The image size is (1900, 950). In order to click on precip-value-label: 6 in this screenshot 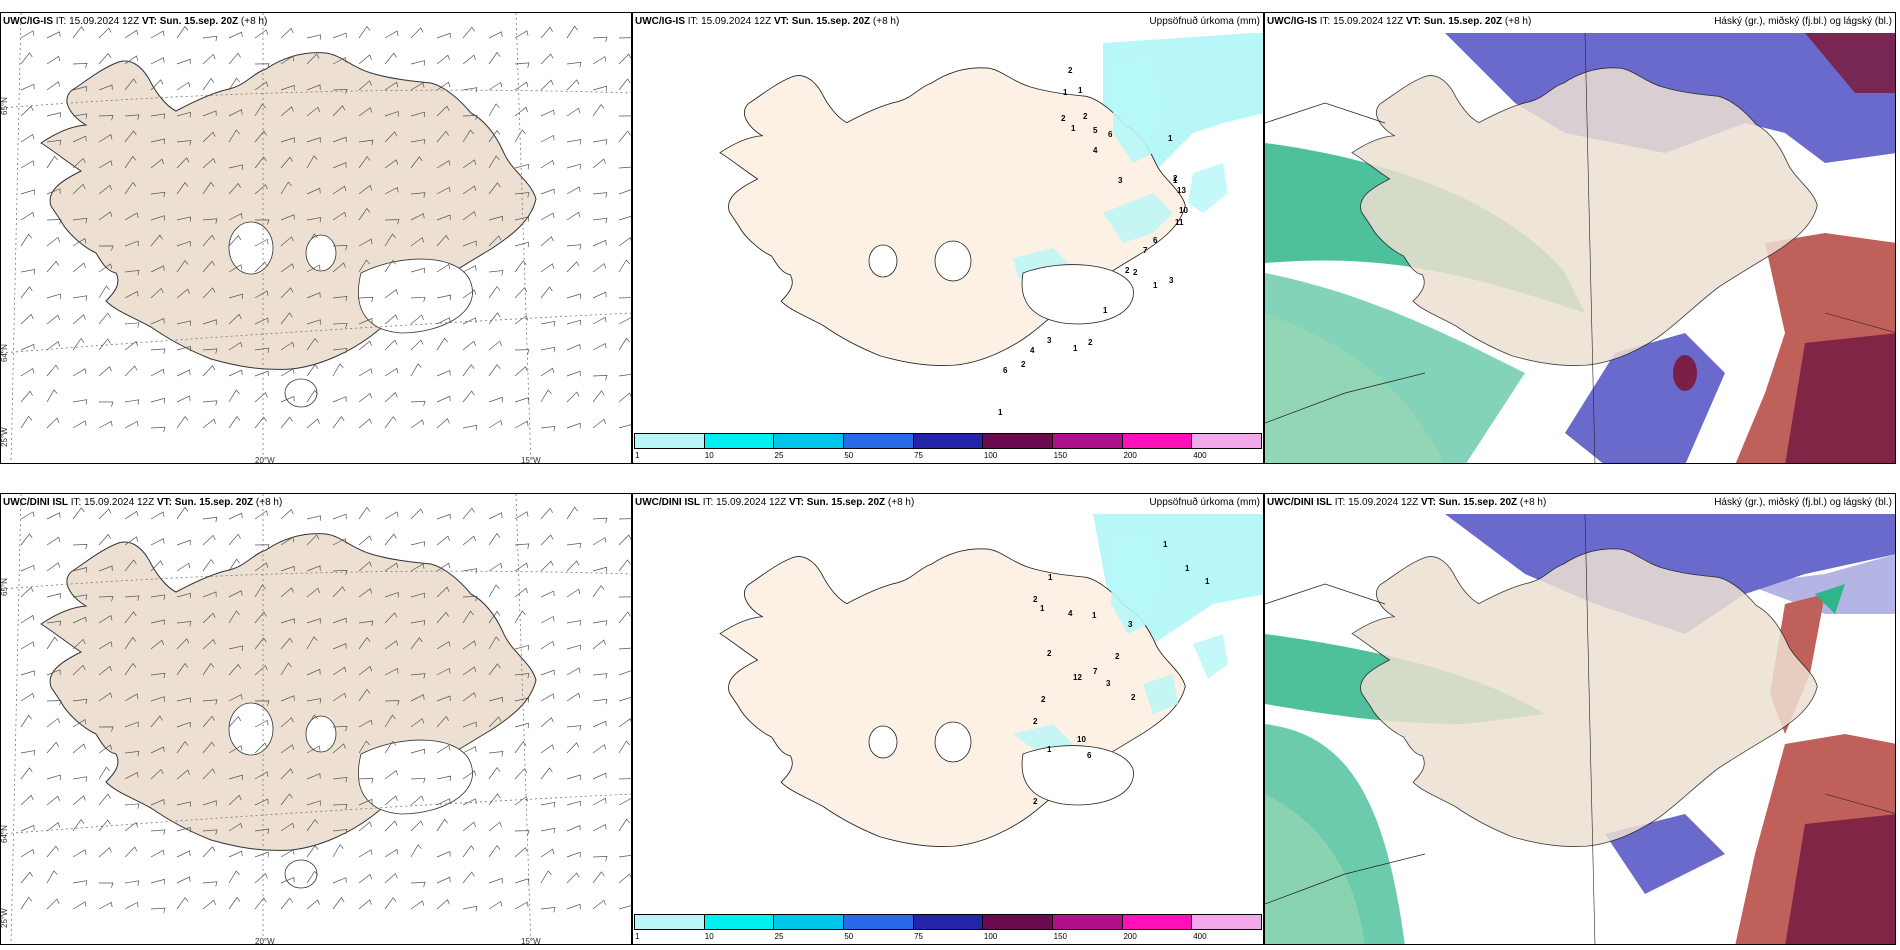, I will do `click(1005, 370)`.